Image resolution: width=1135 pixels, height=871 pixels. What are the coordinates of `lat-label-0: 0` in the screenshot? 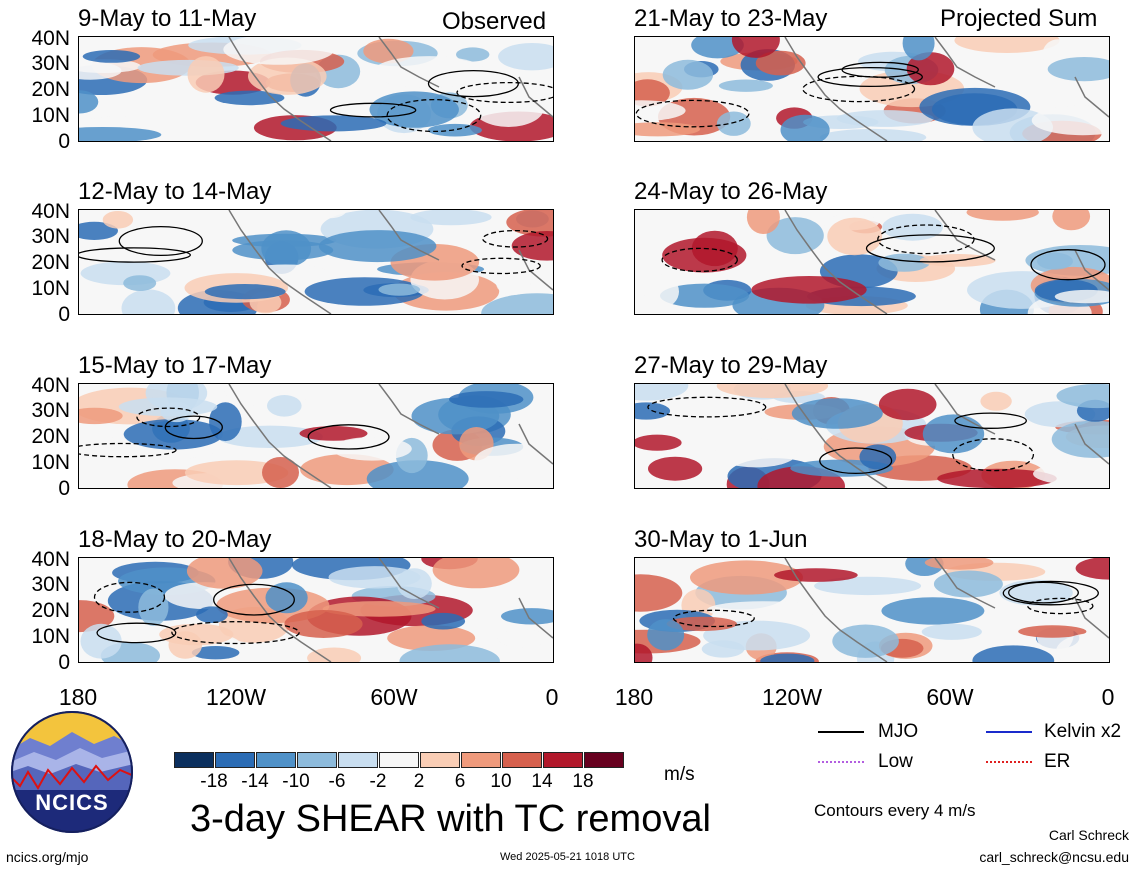 It's located at (64, 314).